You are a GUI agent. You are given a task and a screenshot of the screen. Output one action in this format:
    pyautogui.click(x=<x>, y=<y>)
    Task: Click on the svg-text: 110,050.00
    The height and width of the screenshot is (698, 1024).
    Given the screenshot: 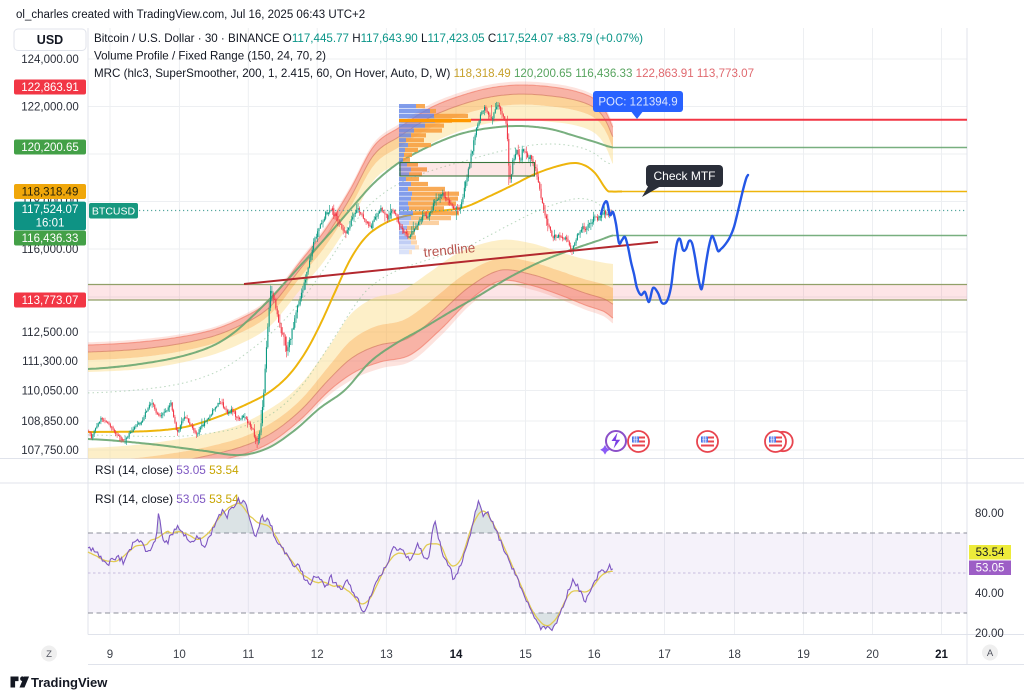 What is the action you would take?
    pyautogui.click(x=50, y=392)
    